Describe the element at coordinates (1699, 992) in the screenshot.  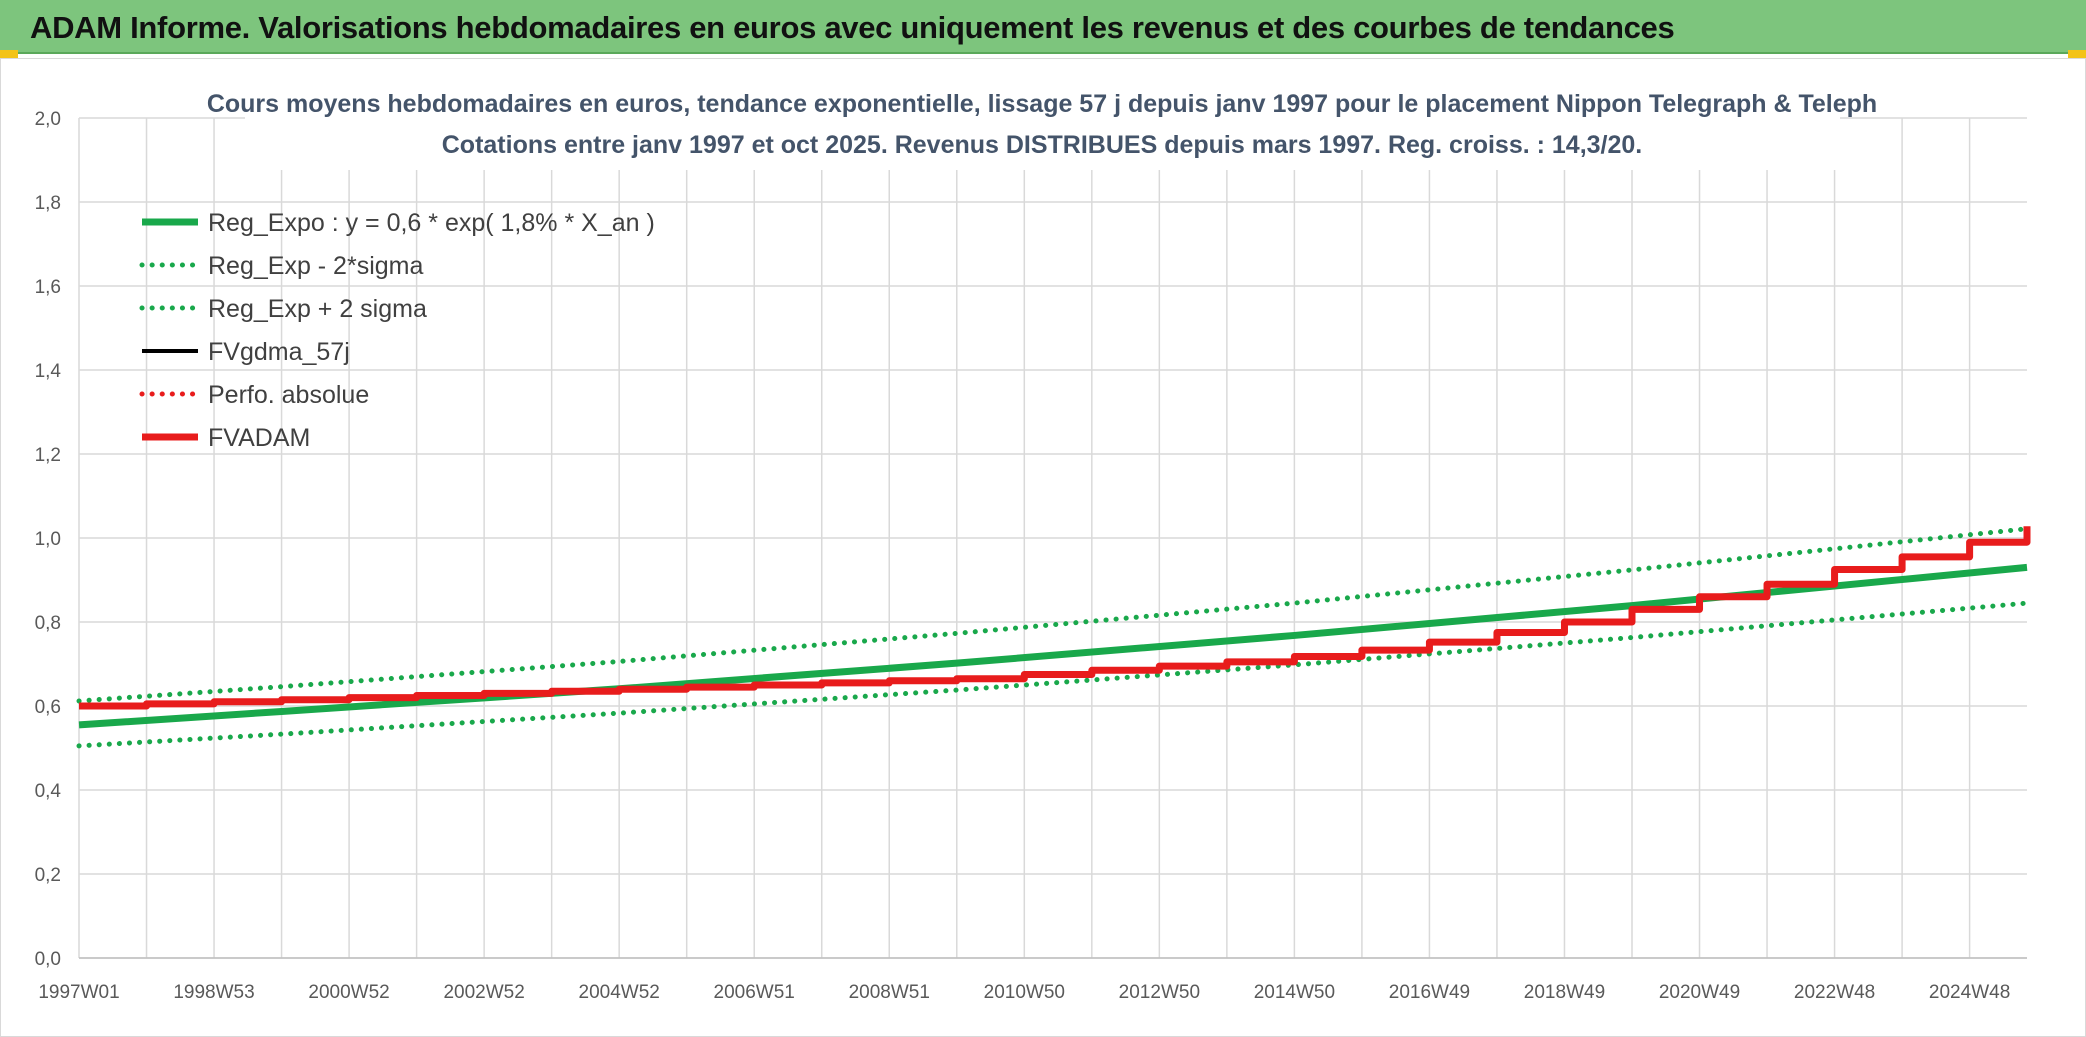
I see `x-tick-label: 2020W49` at that location.